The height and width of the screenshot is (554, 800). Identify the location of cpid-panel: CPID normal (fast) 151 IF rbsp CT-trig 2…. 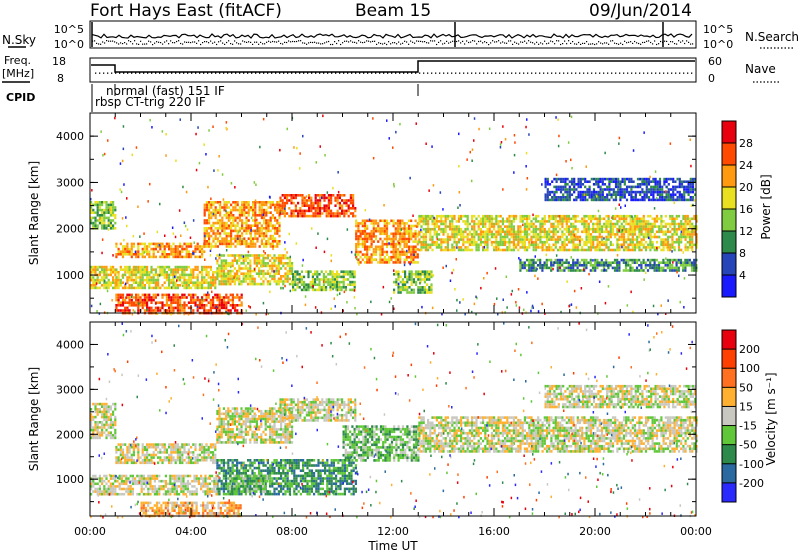
(212, 98).